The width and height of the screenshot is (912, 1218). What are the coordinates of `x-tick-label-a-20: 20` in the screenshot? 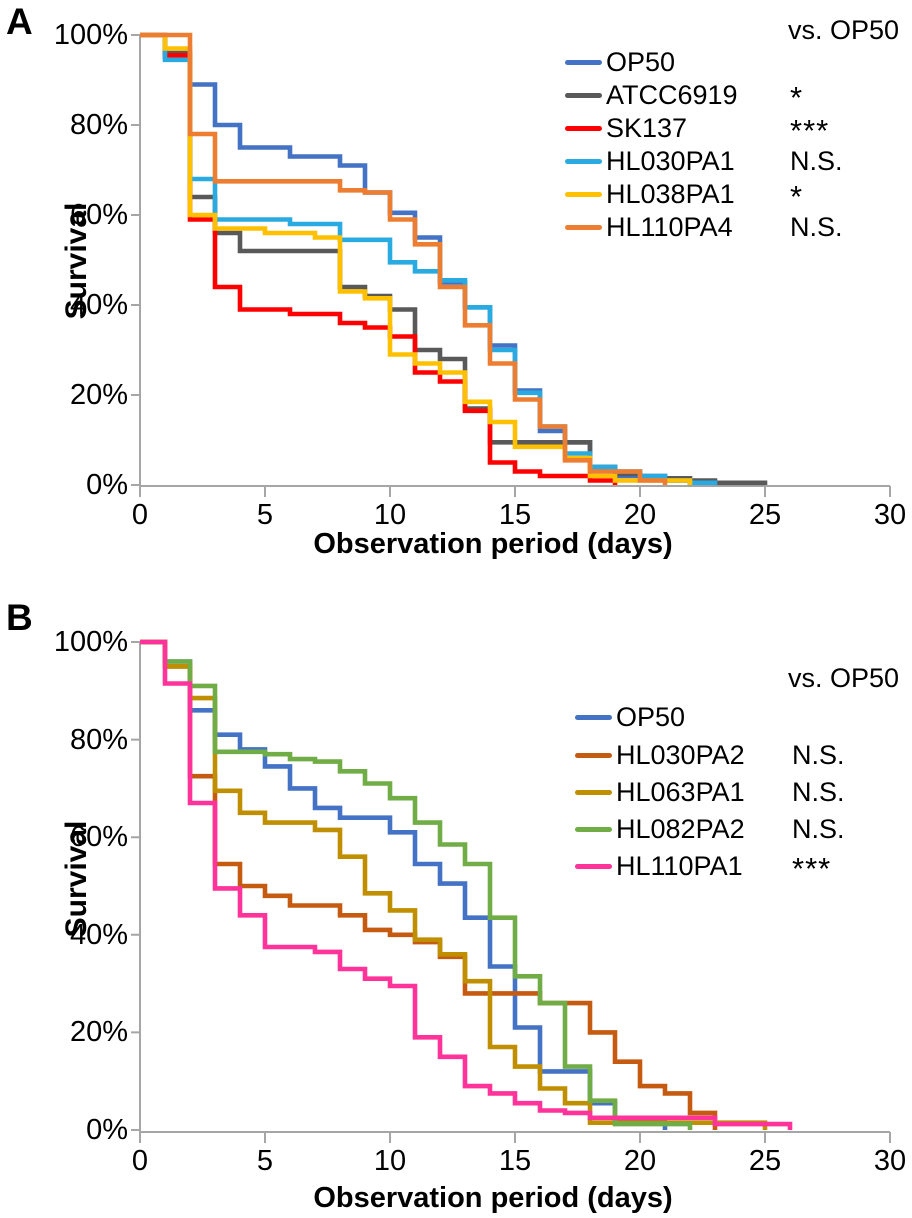 It's located at (640, 515).